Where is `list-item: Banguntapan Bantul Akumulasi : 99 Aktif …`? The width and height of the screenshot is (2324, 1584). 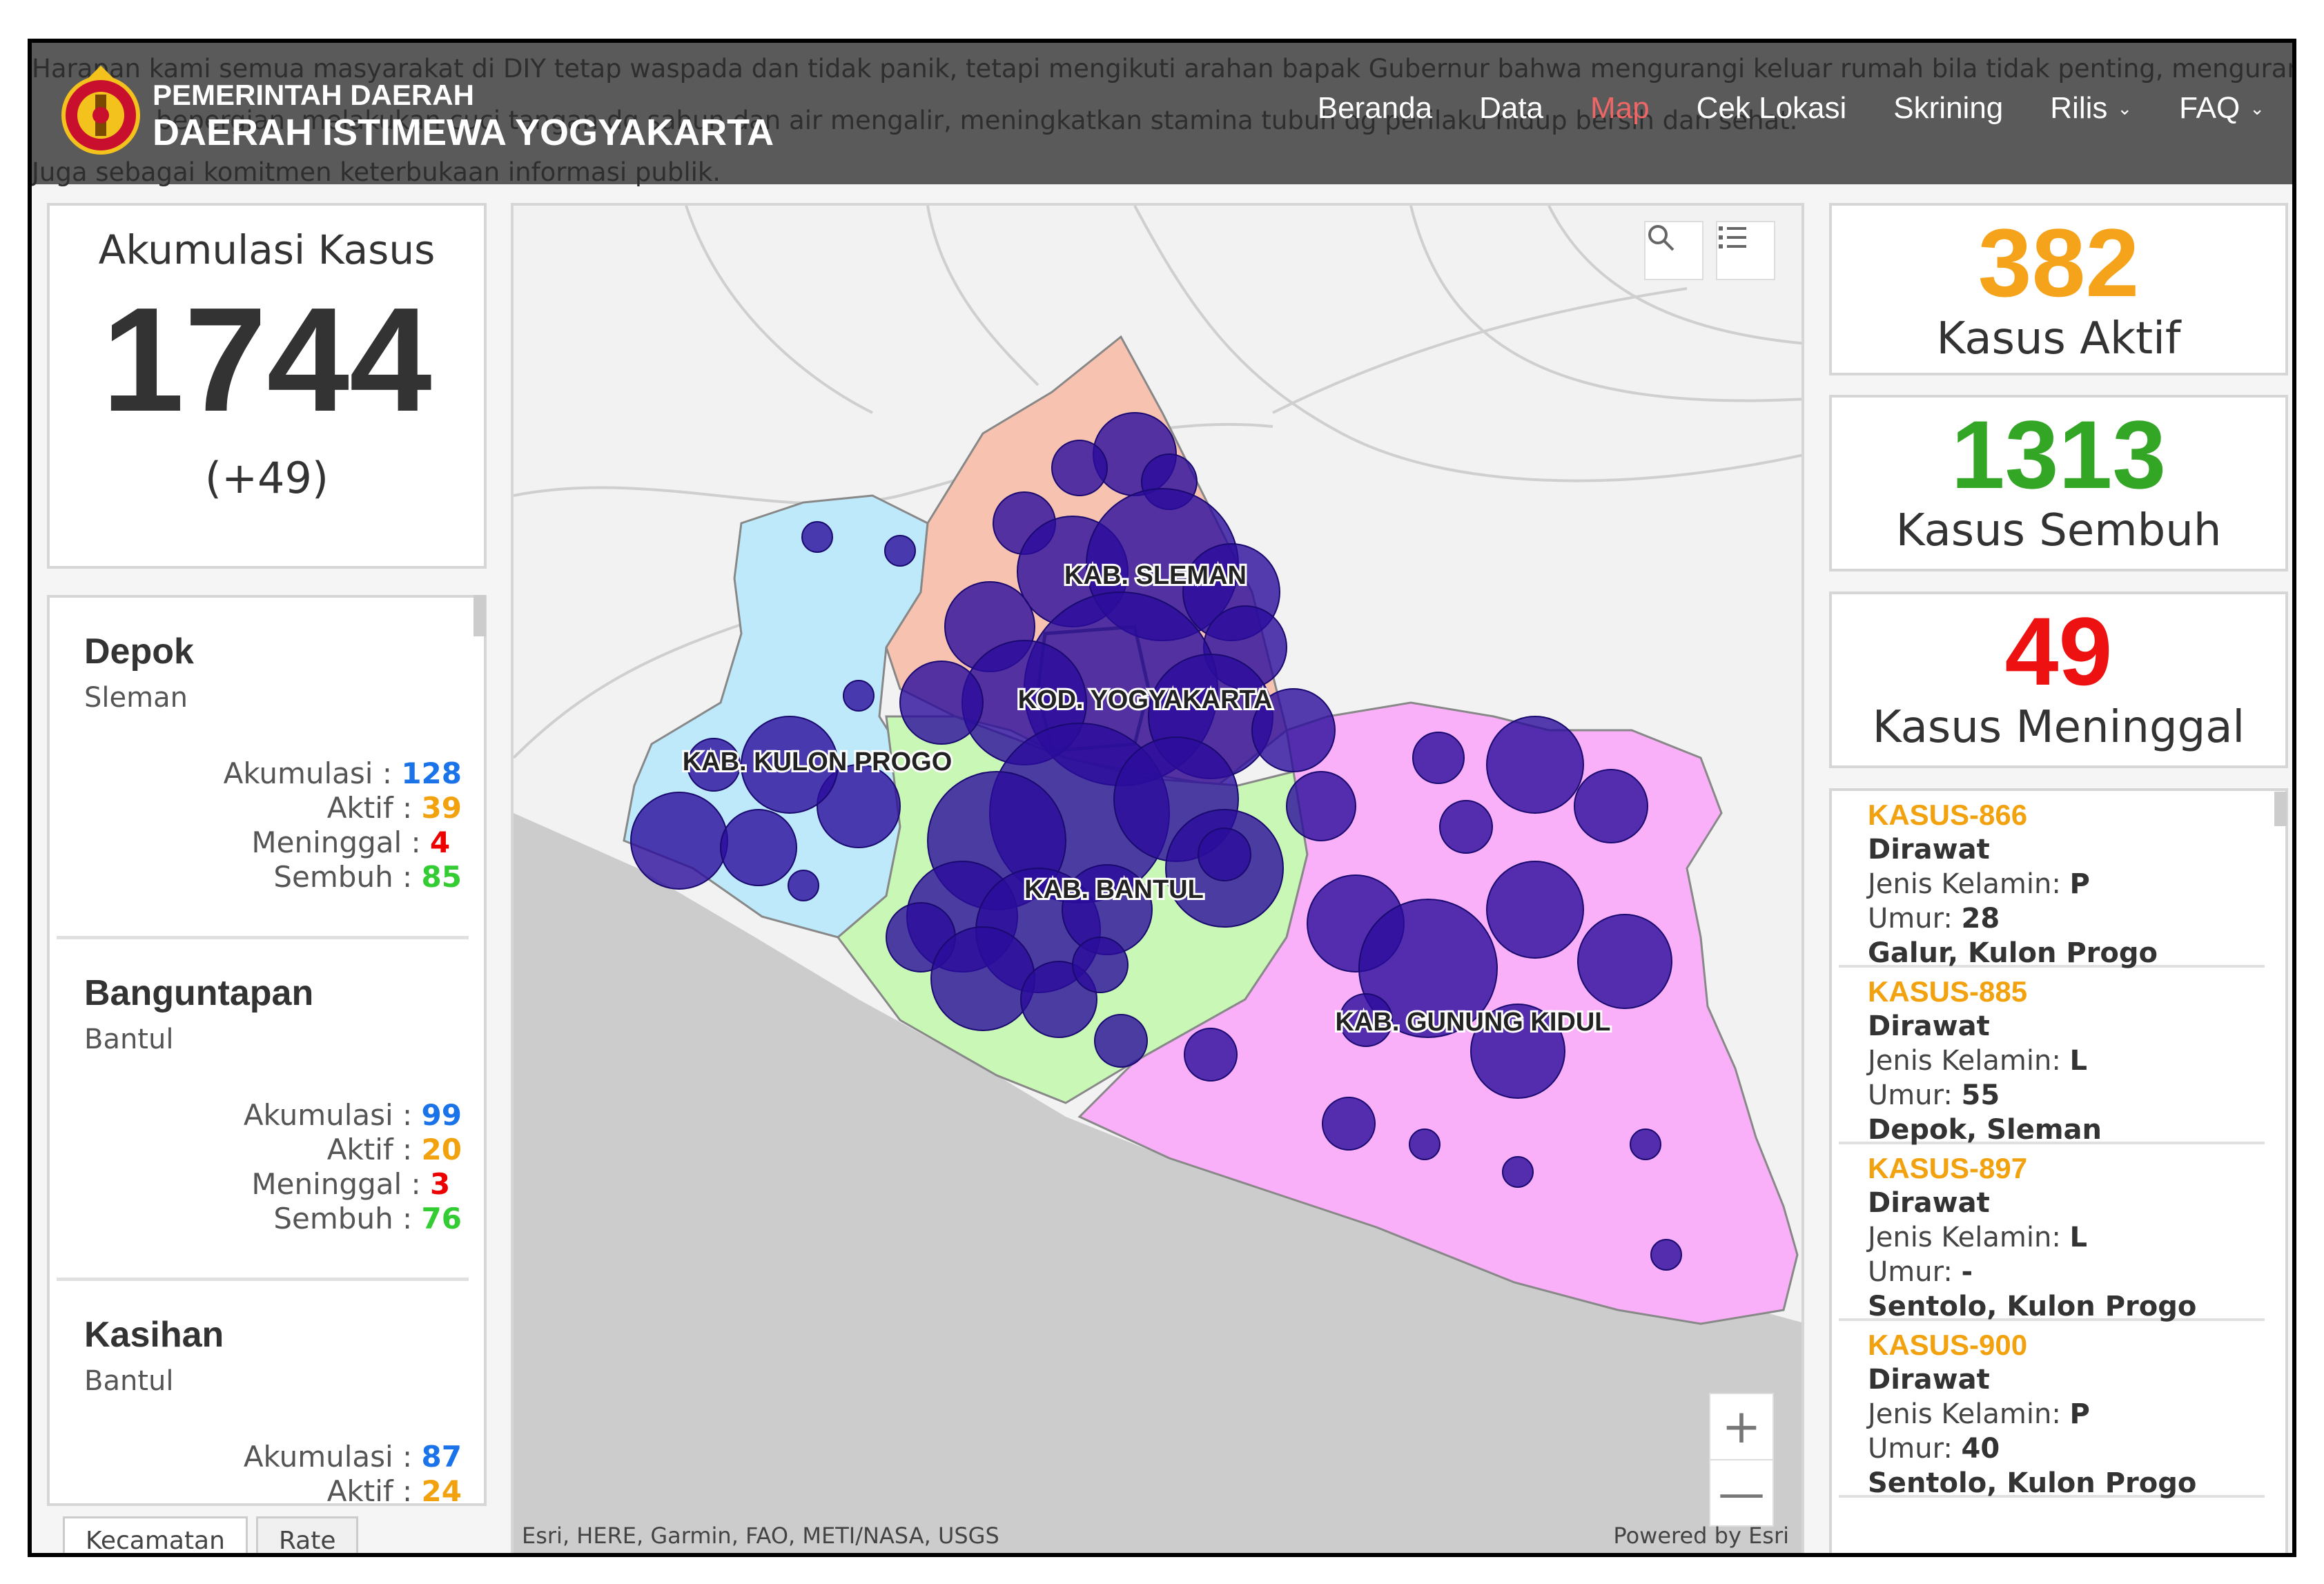 list-item: Banguntapan Bantul Akumulasi : 99 Aktif … is located at coordinates (263, 1110).